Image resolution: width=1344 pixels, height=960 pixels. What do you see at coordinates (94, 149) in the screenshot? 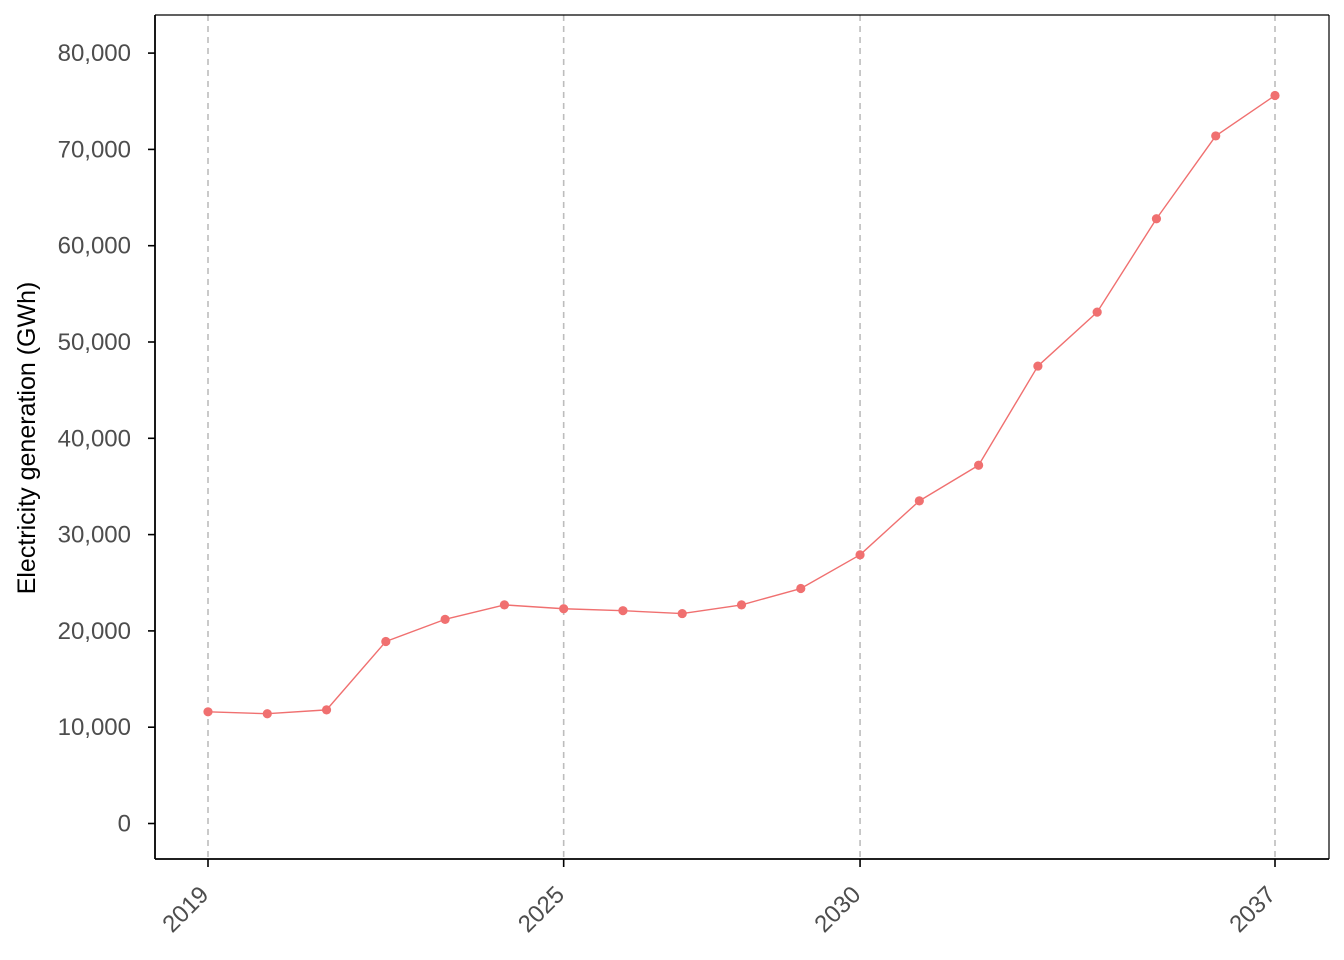
I see `y-tick-label: 70,000` at bounding box center [94, 149].